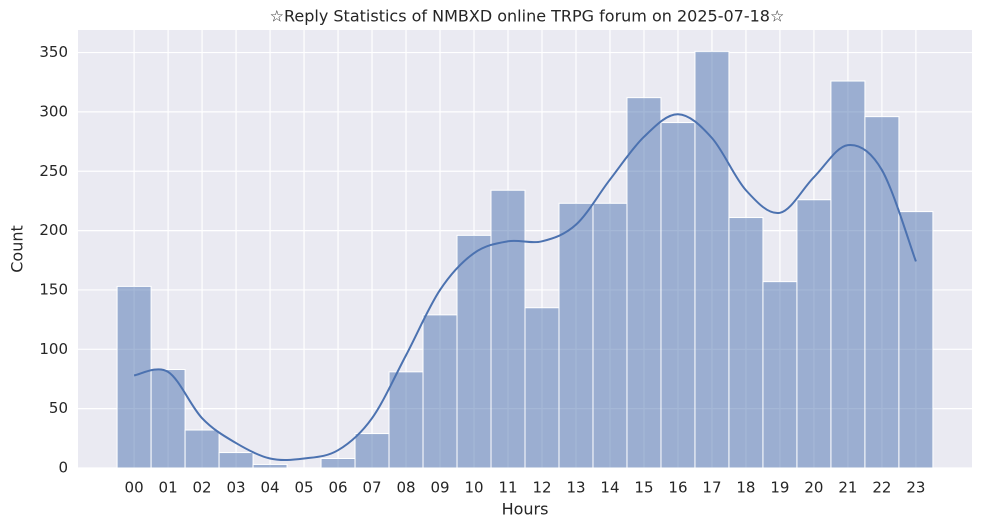 The height and width of the screenshot is (529, 984). What do you see at coordinates (711, 488) in the screenshot?
I see `x-tick-label: 17` at bounding box center [711, 488].